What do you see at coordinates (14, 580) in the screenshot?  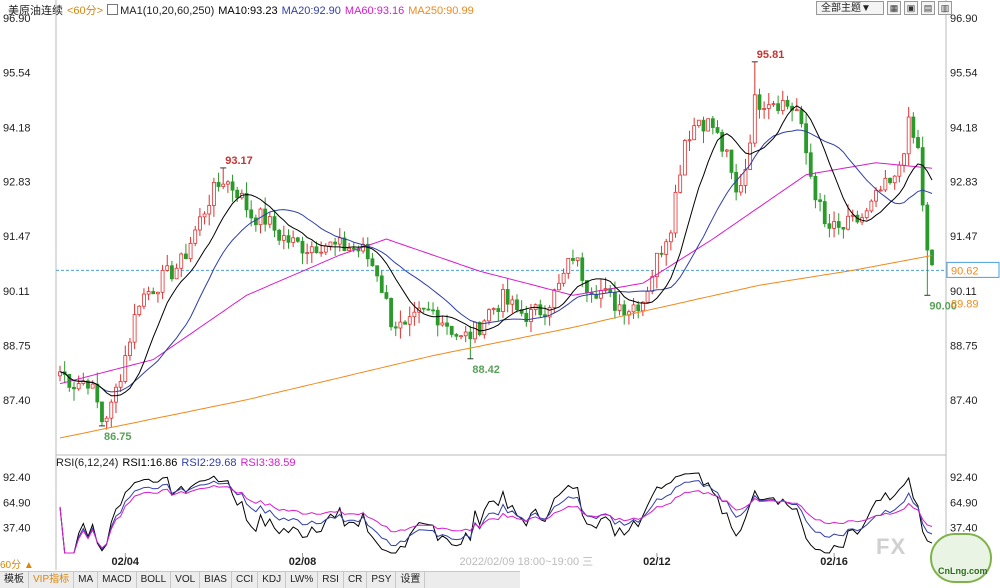 I see `tab-0: 模板` at bounding box center [14, 580].